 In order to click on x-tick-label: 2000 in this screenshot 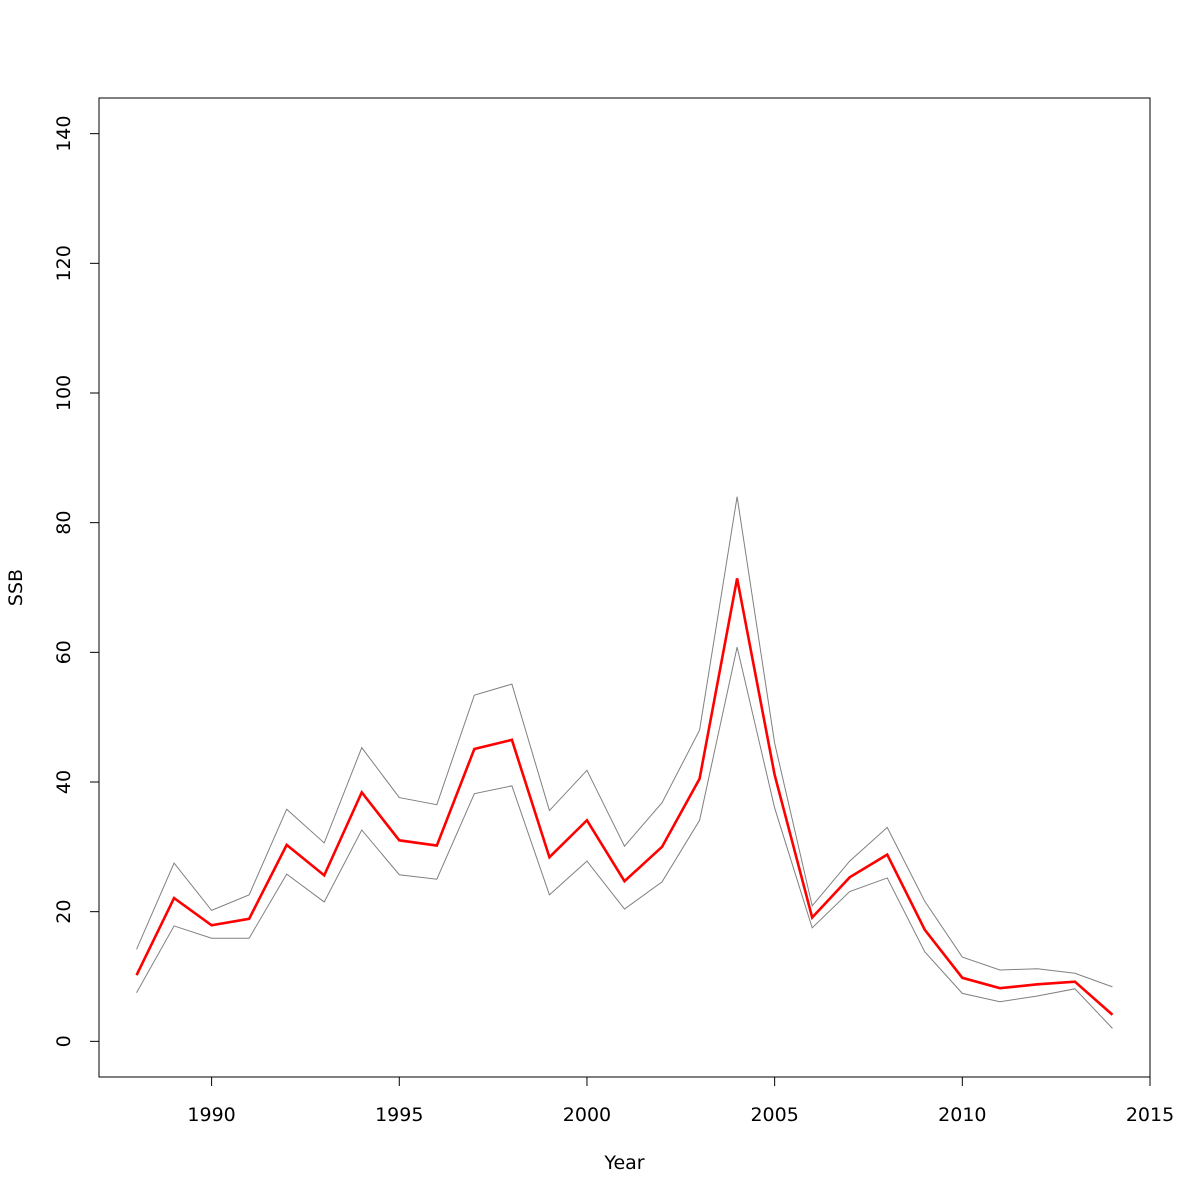, I will do `click(587, 1115)`.